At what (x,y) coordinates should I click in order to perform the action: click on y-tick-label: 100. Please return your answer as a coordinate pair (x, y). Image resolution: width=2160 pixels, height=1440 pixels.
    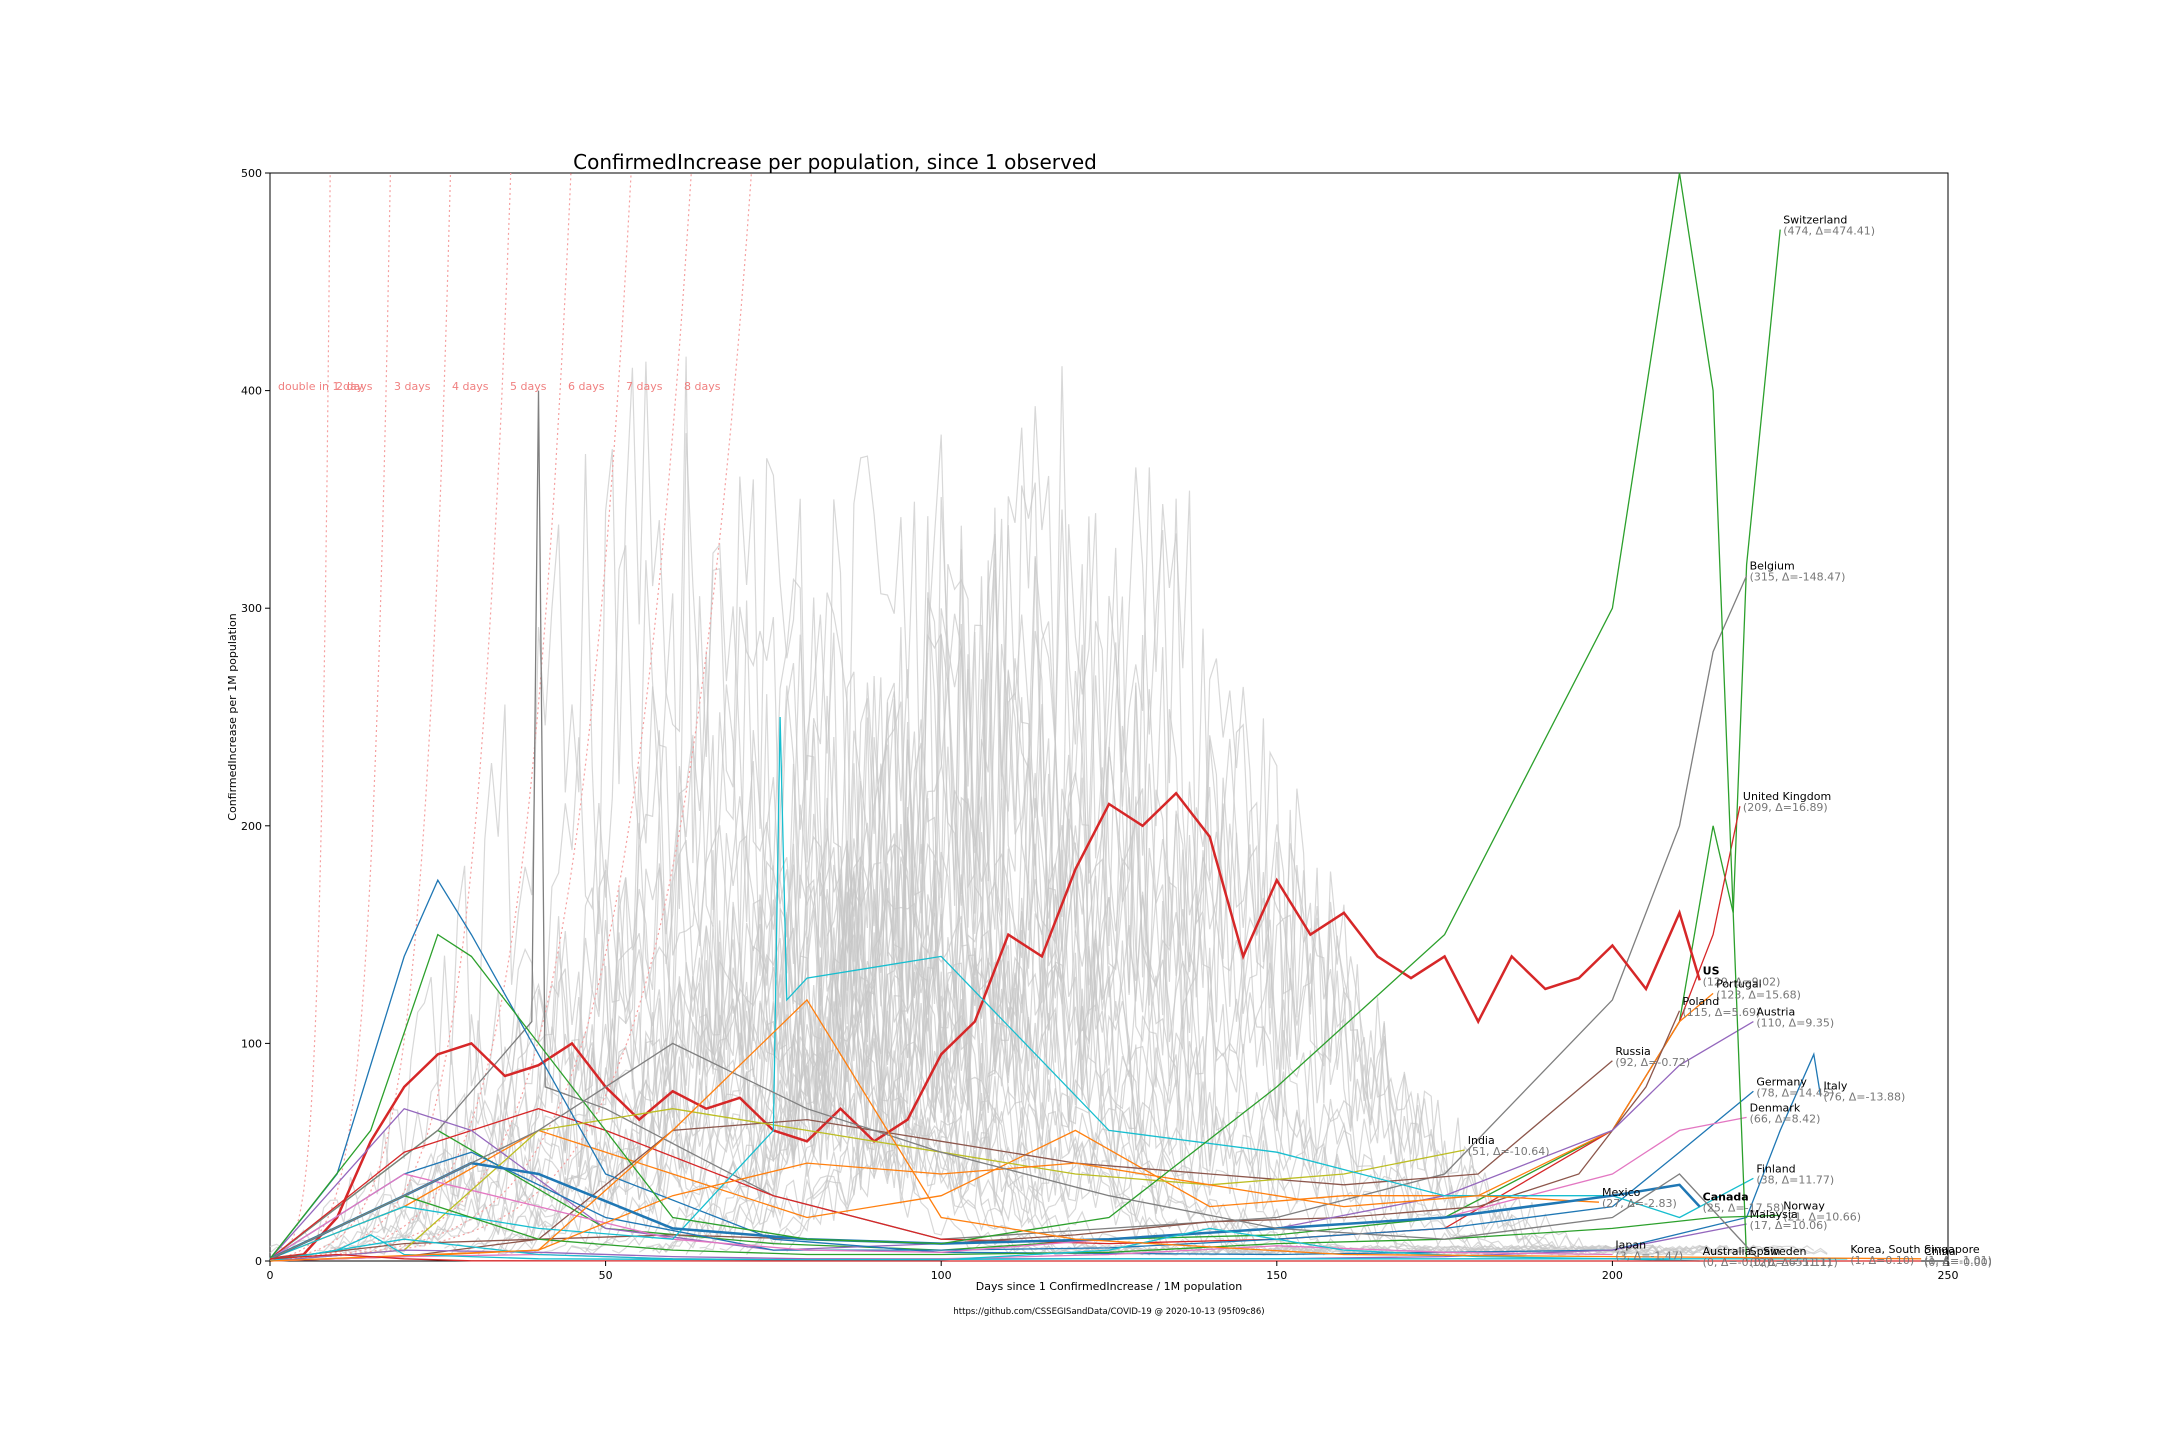
    Looking at the image, I should click on (251, 1043).